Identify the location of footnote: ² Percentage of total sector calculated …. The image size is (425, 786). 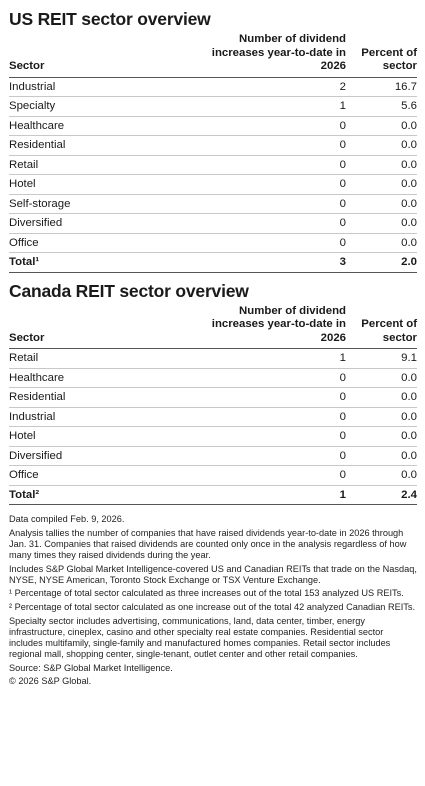
(212, 606).